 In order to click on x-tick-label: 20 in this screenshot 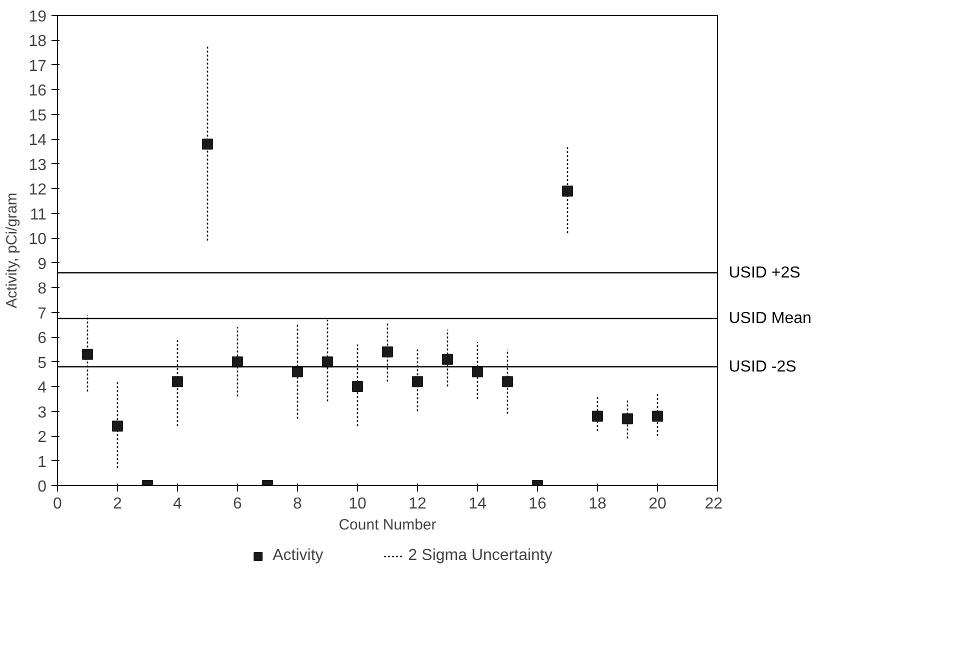, I will do `click(657, 504)`.